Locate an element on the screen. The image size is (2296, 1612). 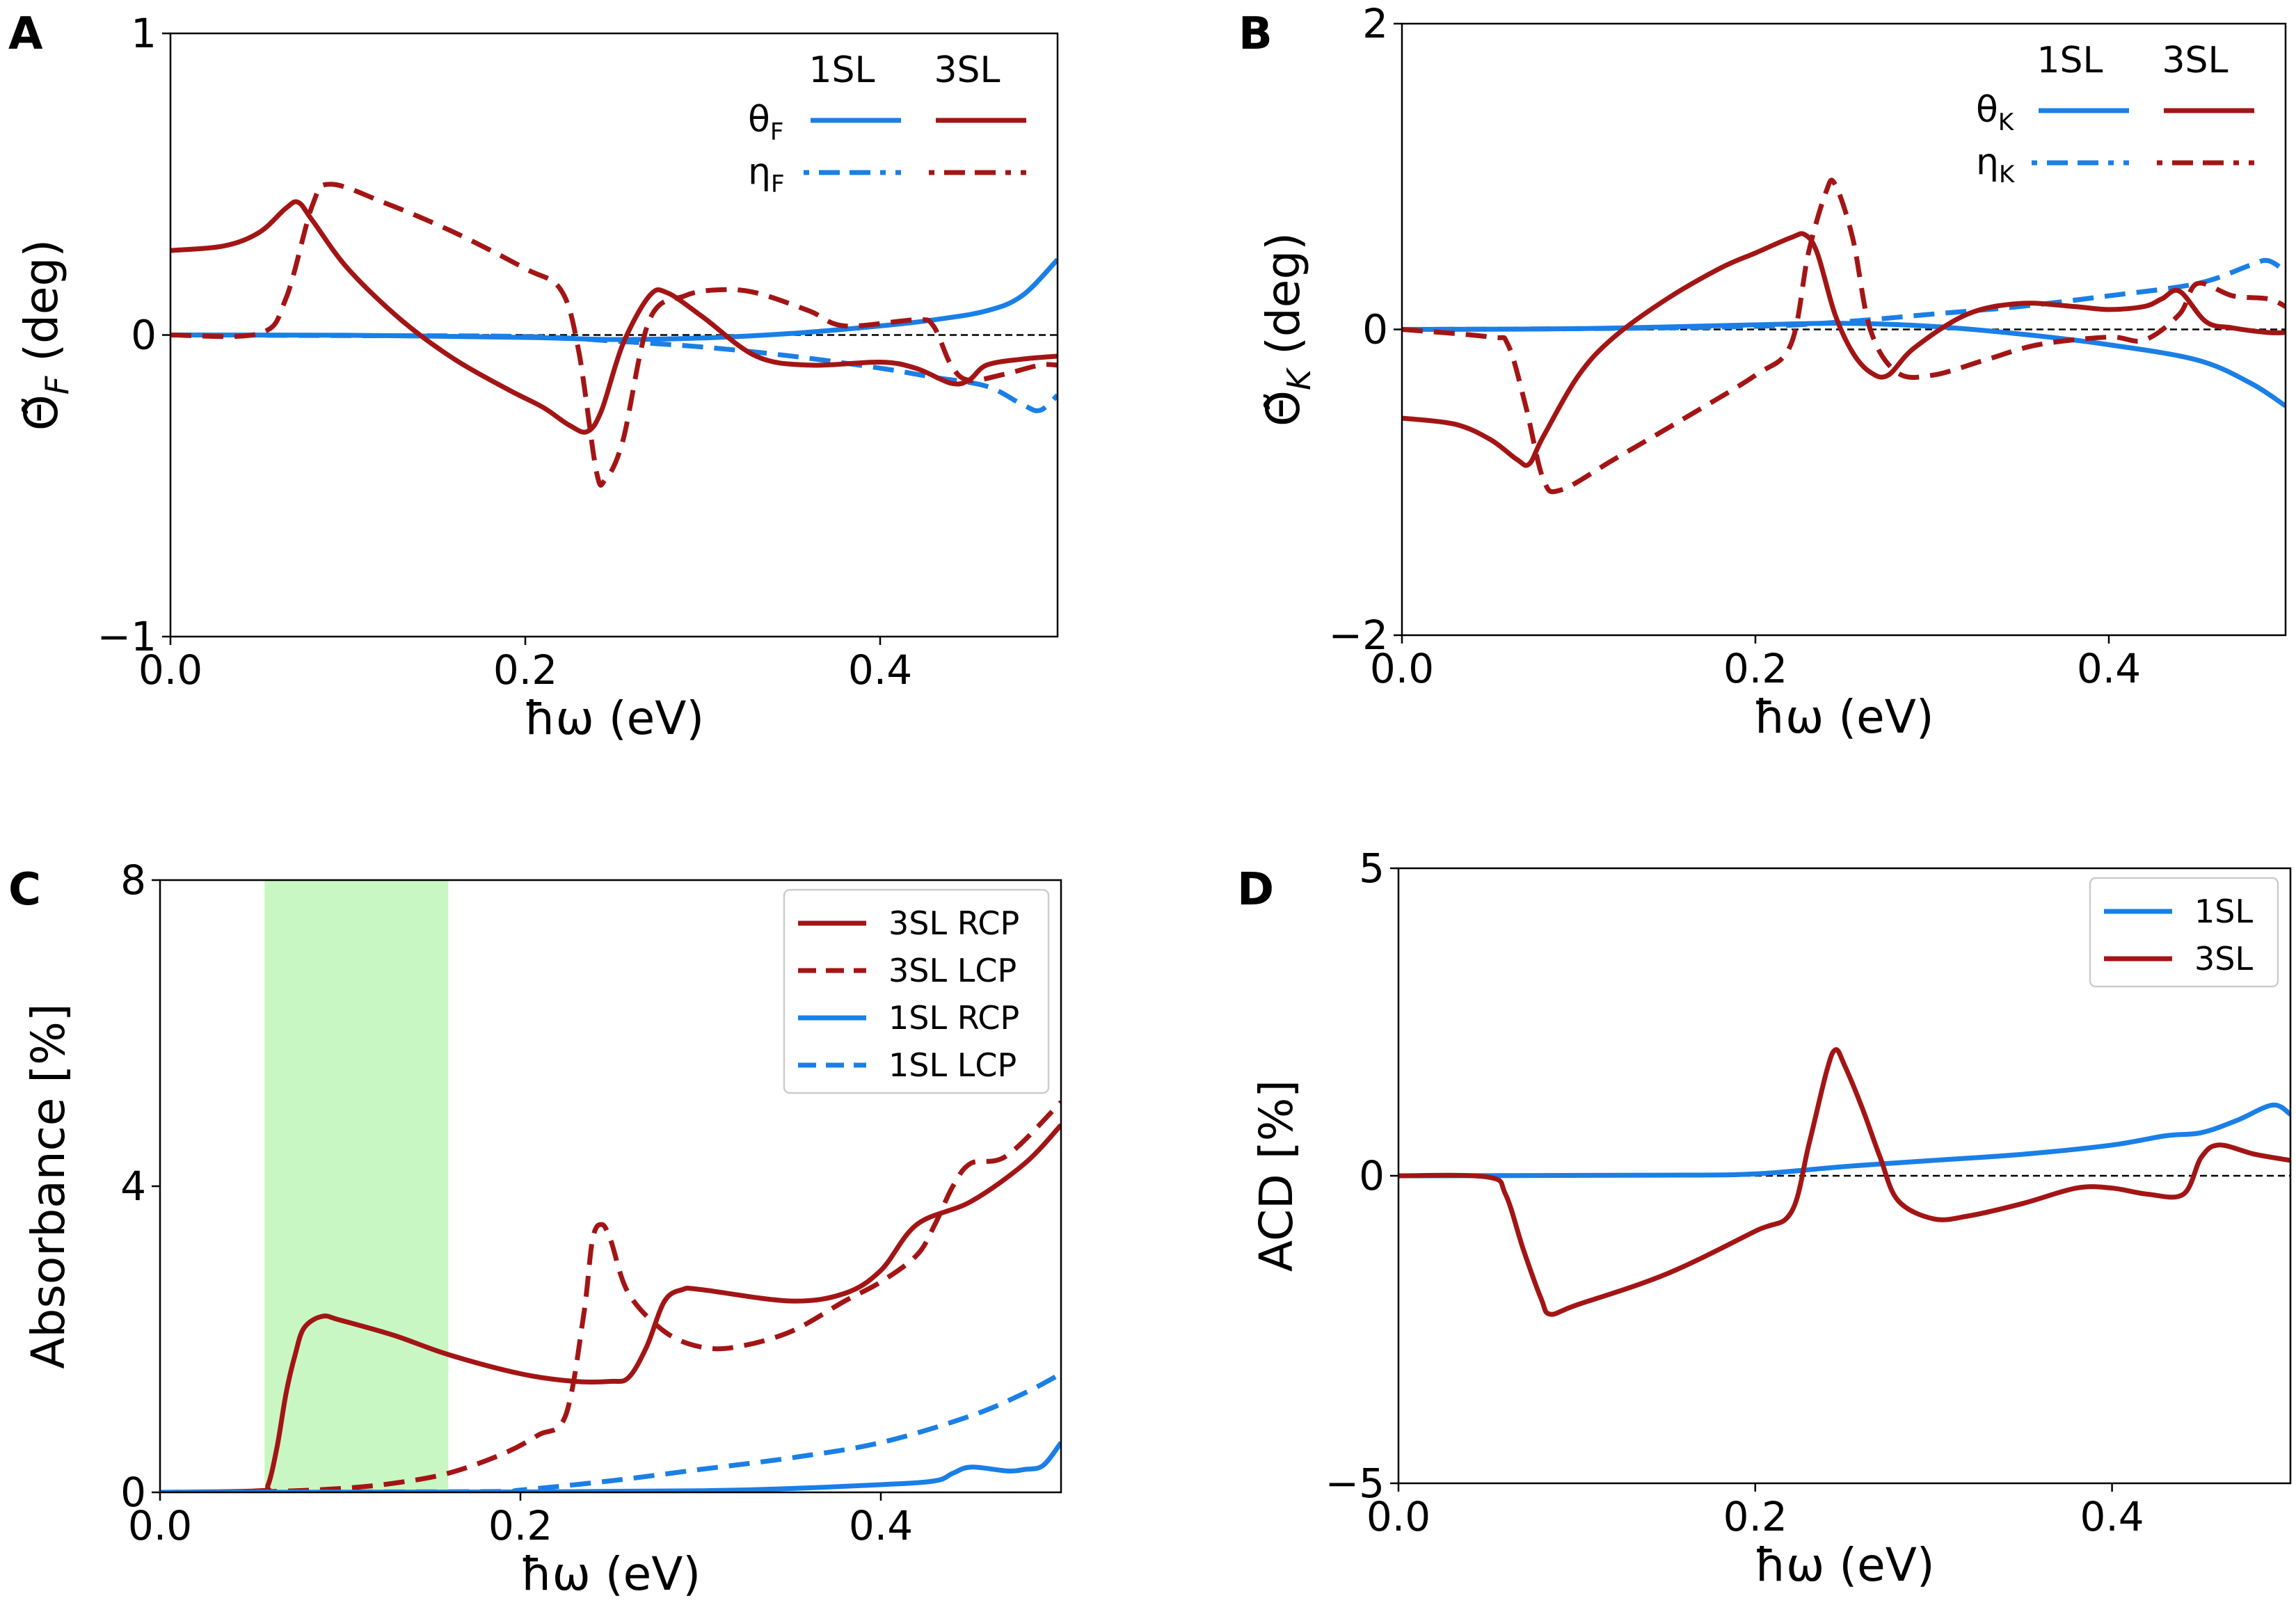
y-tick-label: 2 is located at coordinates (1375, 23).